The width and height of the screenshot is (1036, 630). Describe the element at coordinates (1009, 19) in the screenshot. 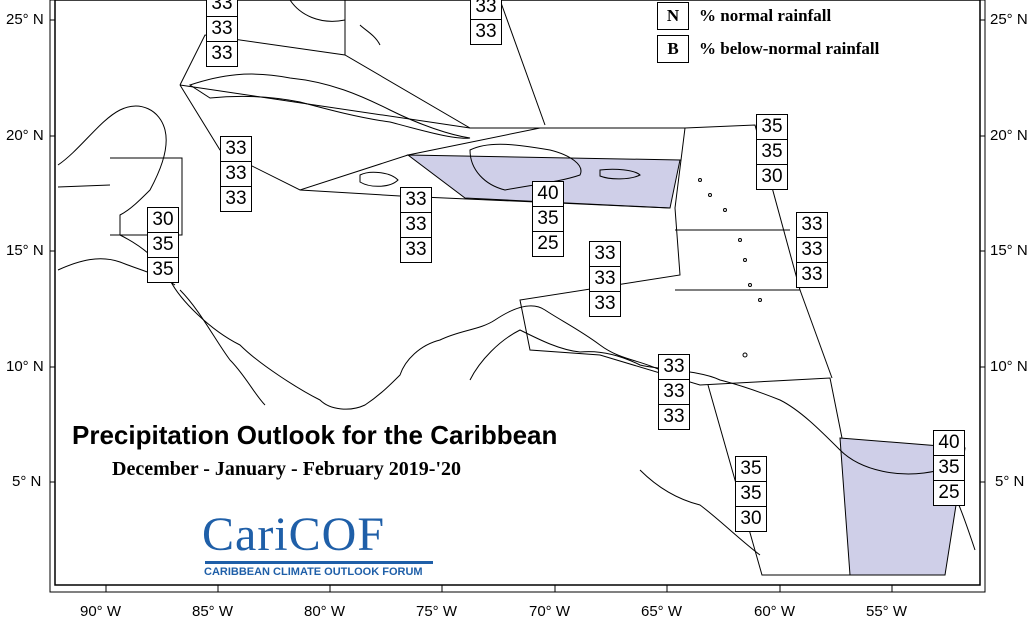

I see `lat-label-25-right: 25° N` at that location.